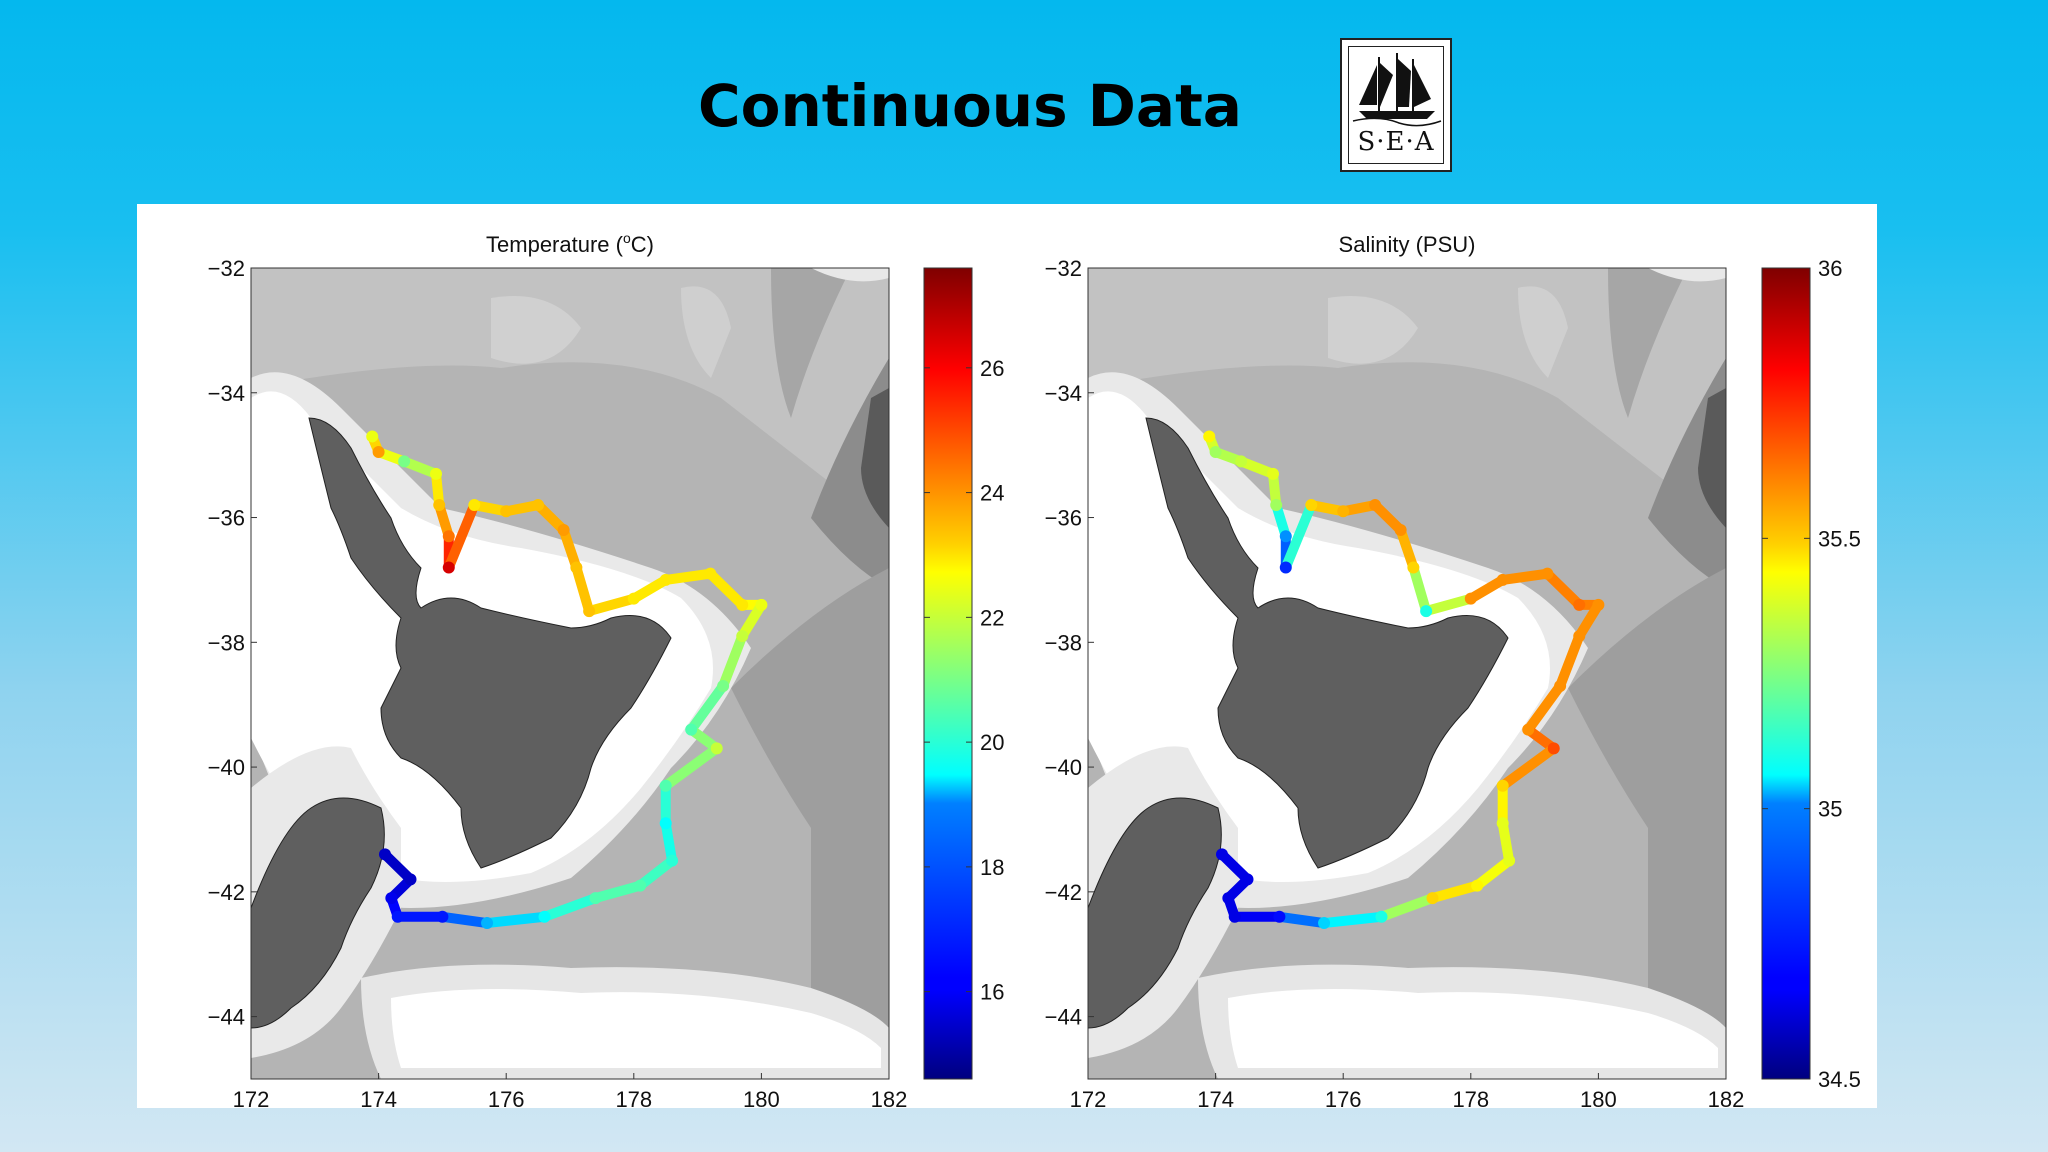  I want to click on chart-title: Salinity (PSU), so click(1407, 244).